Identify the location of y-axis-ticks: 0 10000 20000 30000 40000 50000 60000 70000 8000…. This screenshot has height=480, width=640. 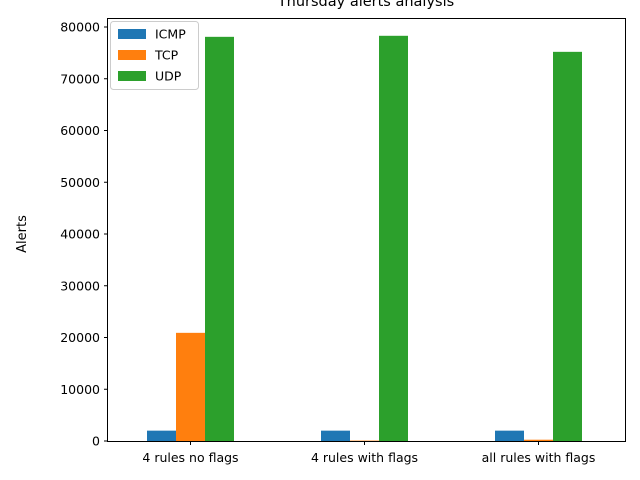
(84, 234).